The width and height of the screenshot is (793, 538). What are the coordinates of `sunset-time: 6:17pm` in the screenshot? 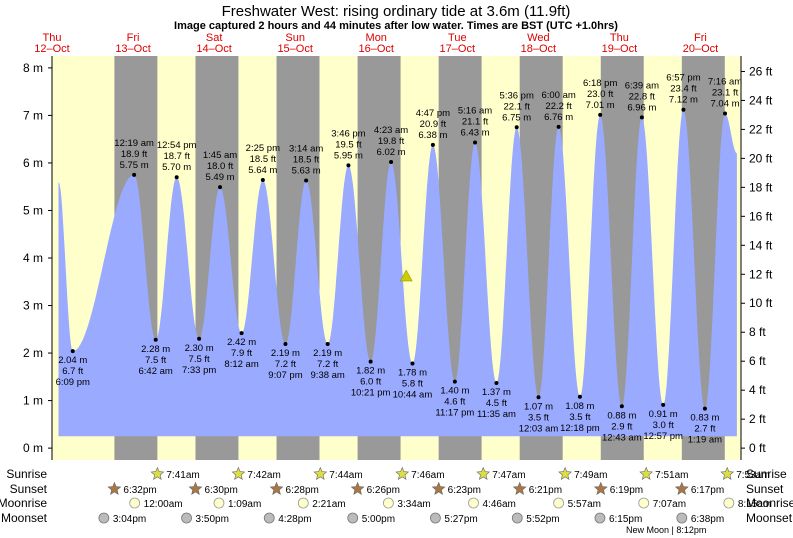 It's located at (707, 490).